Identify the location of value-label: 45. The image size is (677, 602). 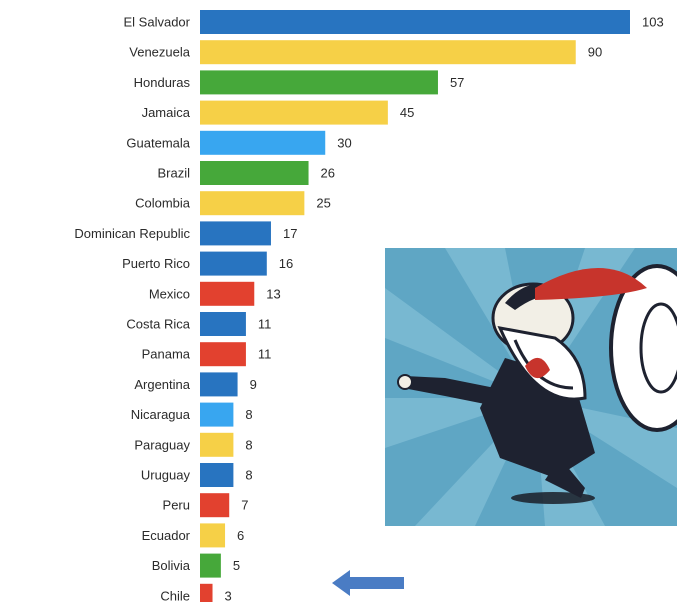
(407, 112).